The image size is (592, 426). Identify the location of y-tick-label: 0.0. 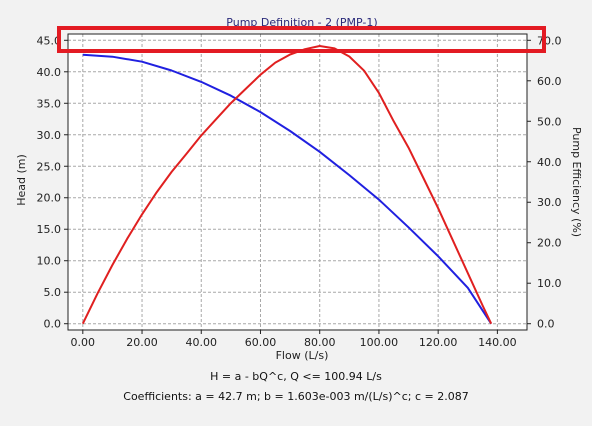
(53, 324).